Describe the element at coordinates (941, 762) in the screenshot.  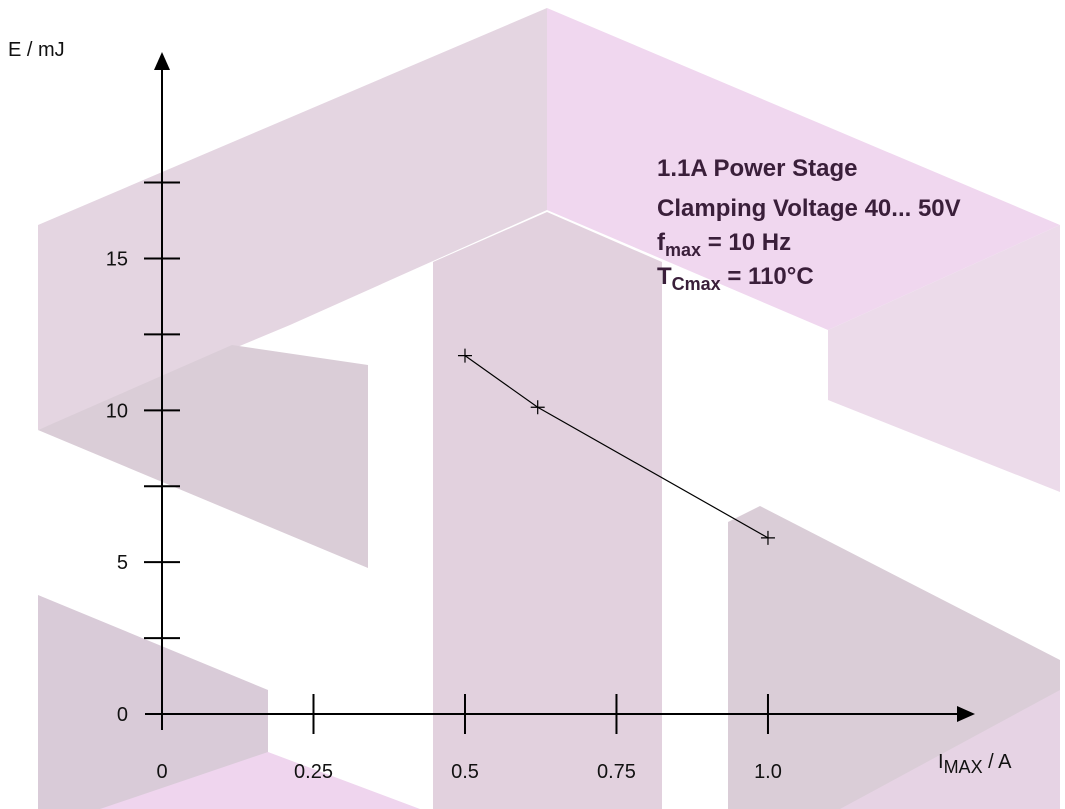
I see `x-label-main: I` at that location.